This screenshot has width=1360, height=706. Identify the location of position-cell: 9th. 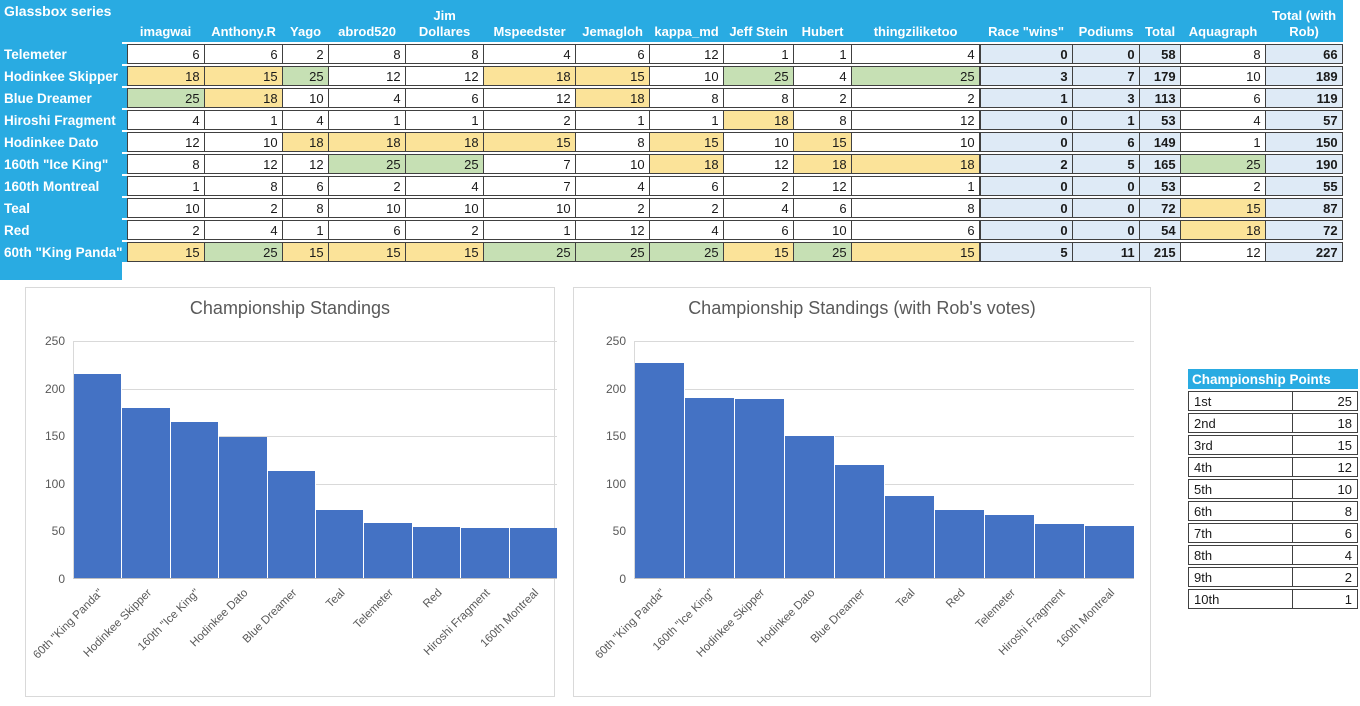
(1240, 577).